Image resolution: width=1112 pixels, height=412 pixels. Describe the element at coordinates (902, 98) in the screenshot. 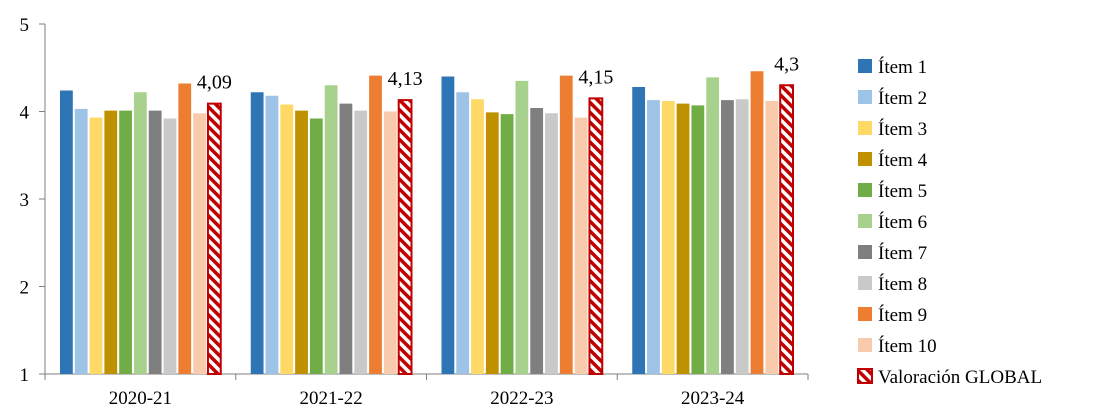

I see `legend-label: Ítem 2` at that location.